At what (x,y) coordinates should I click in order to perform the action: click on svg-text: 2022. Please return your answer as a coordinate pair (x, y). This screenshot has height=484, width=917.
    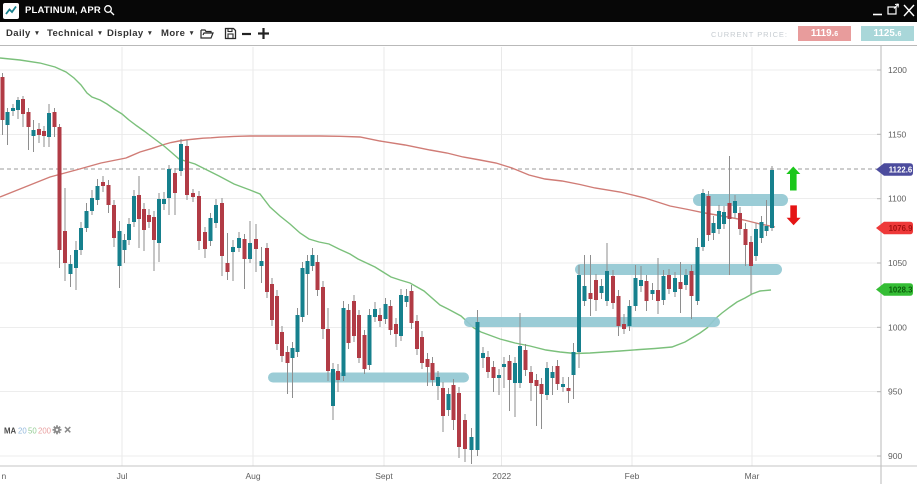
    Looking at the image, I should click on (501, 476).